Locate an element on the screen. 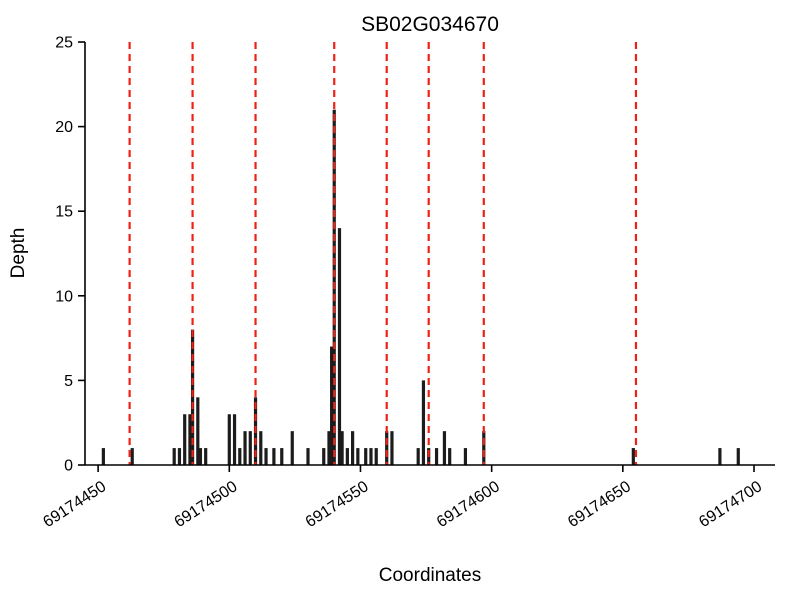 This screenshot has width=800, height=600. x-tick-label: 69174500 is located at coordinates (206, 504).